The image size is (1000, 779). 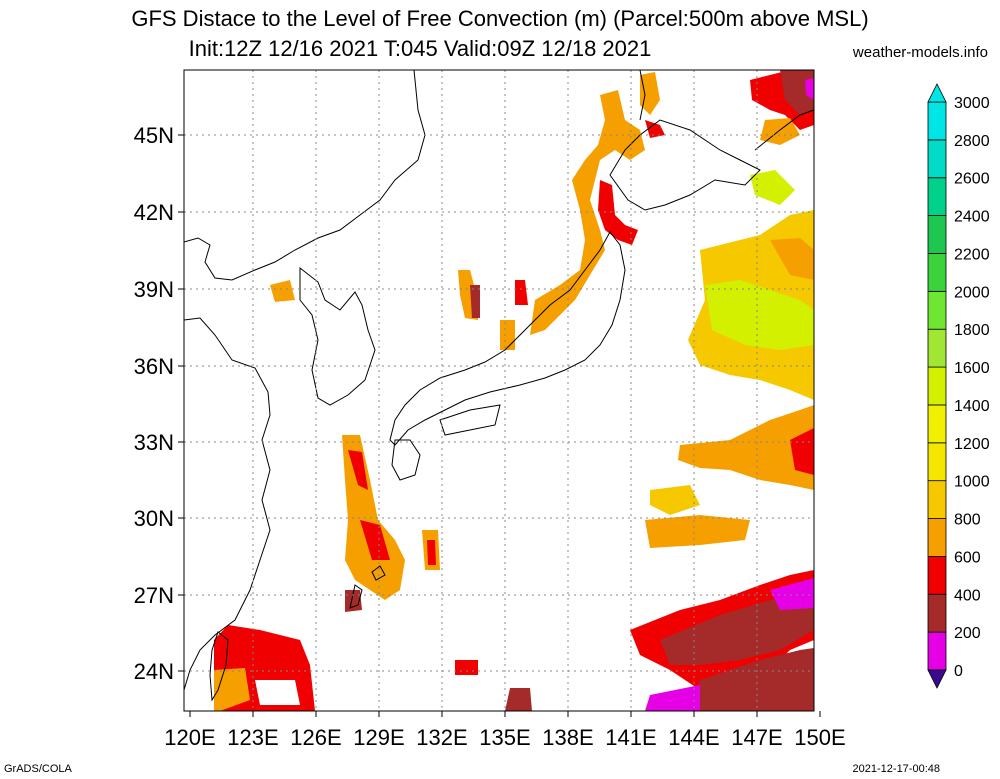 I want to click on lon-tick-label: 129E, so click(x=378, y=737).